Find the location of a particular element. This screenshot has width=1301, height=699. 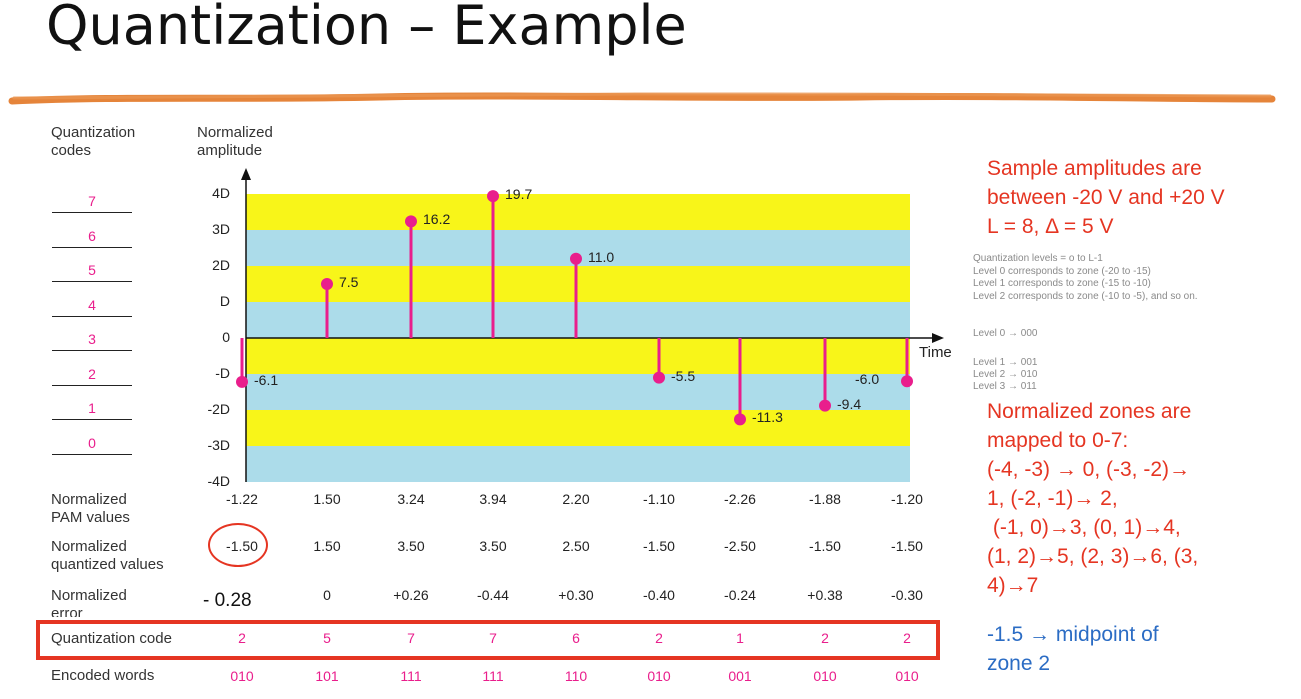

quantized-cell: -2.50 is located at coordinates (740, 546).